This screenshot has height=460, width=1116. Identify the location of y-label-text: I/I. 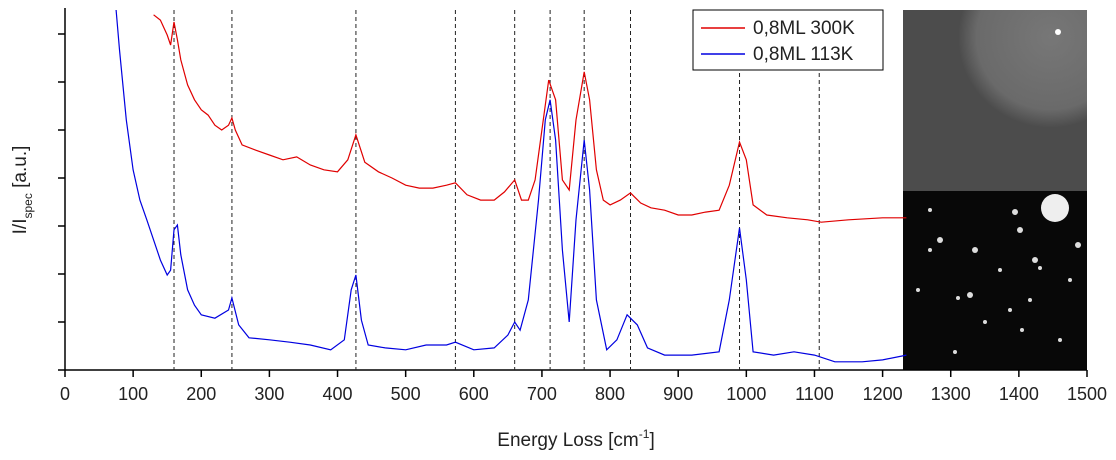
(20, 227).